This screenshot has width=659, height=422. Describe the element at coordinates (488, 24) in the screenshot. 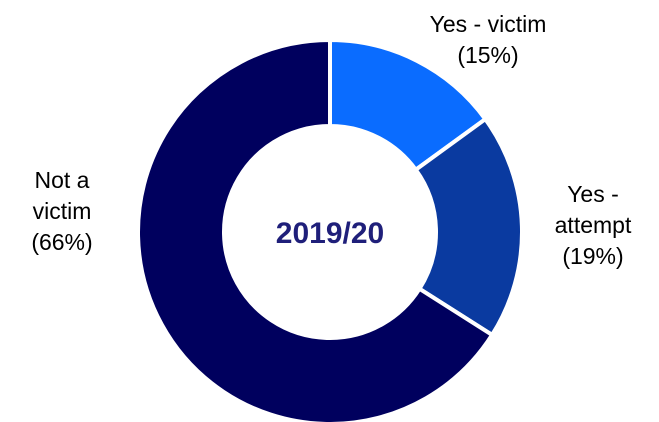

I see `slice-label-line: Yes - victim` at that location.